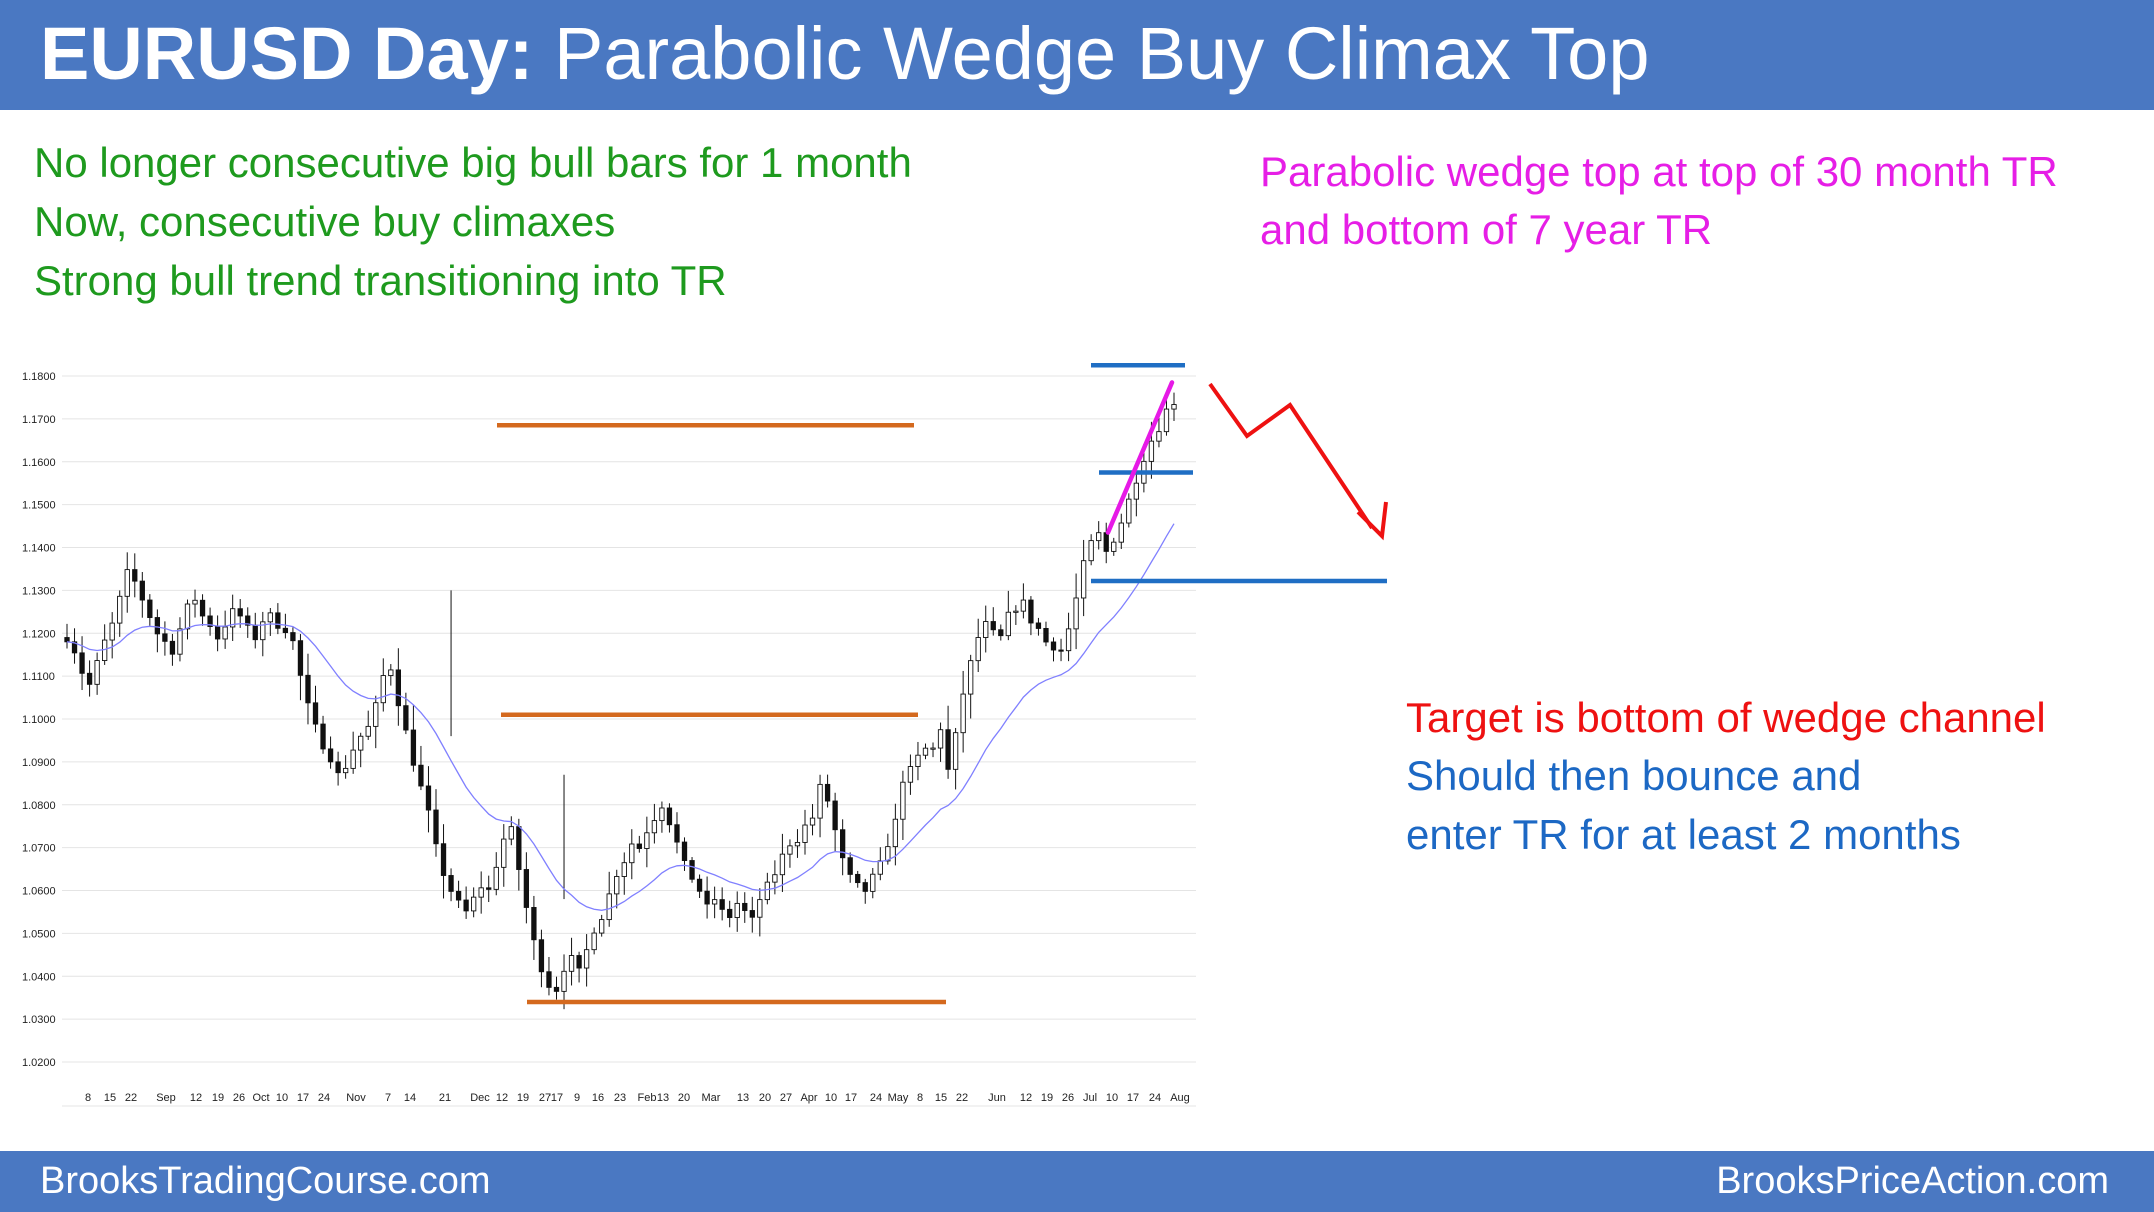  Describe the element at coordinates (166, 1098) in the screenshot. I see `x-tick-label: Sep` at that location.